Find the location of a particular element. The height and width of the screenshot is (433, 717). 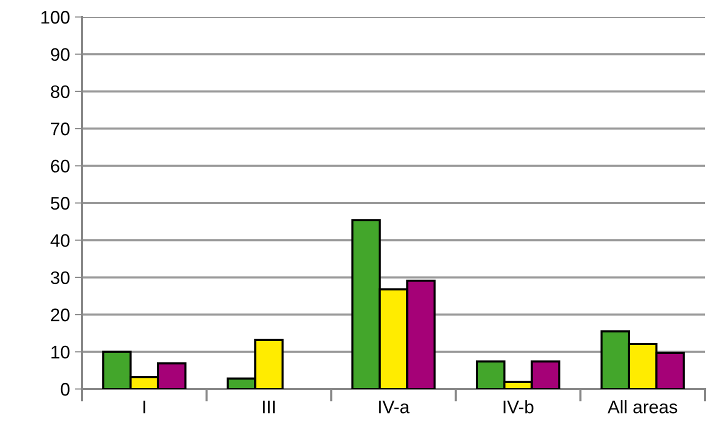

y-tick-label: 40 is located at coordinates (60, 240).